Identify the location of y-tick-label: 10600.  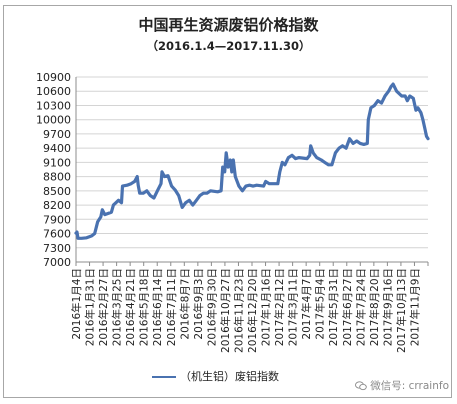
(53, 91).